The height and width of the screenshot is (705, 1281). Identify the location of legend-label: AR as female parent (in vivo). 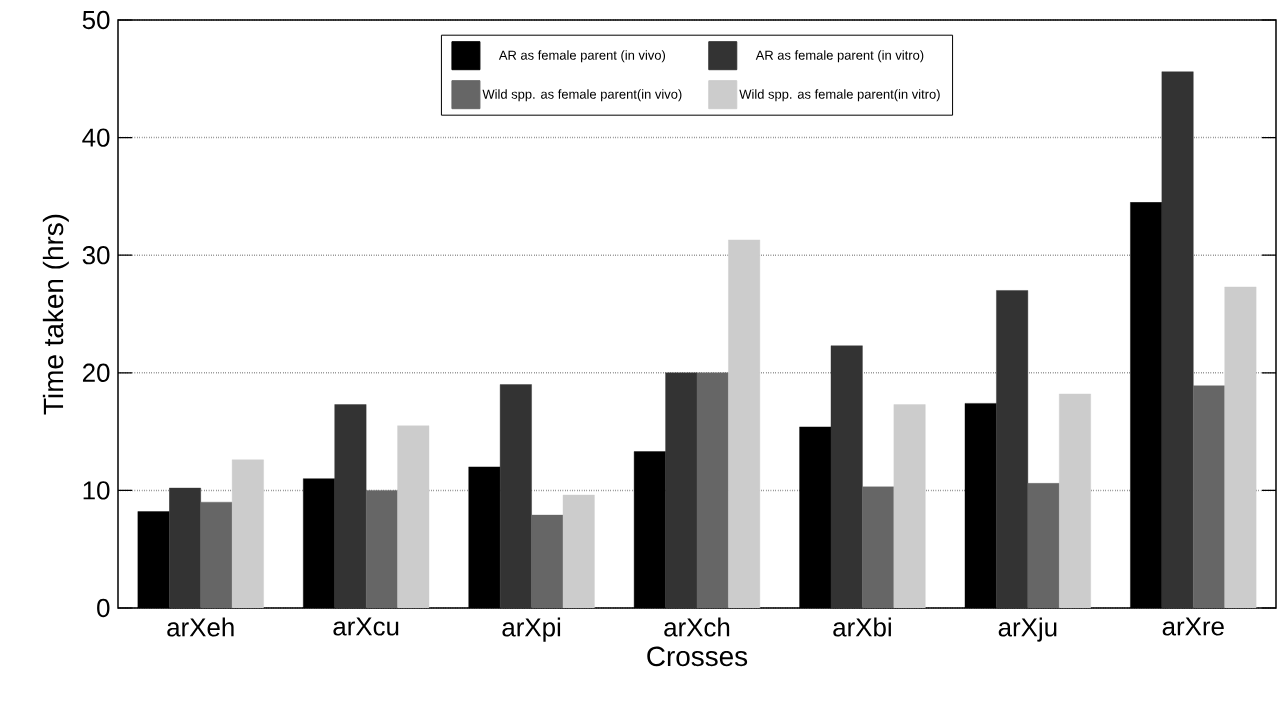
(582, 56).